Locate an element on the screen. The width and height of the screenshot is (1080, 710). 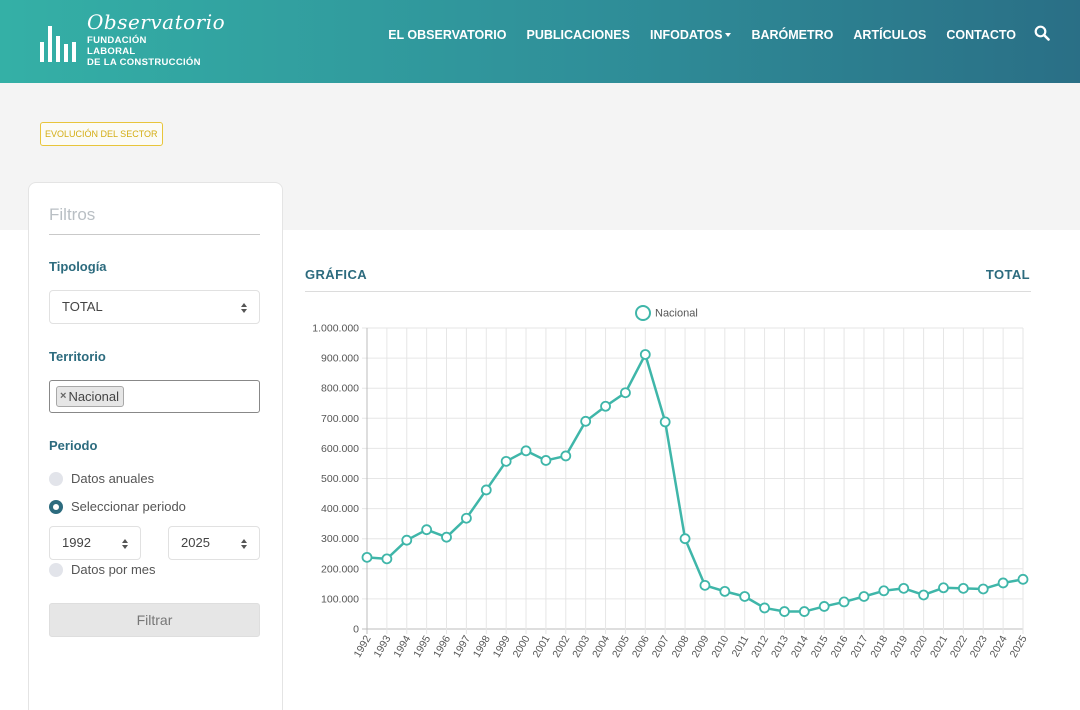
x-tick-label: 1997 is located at coordinates (462, 646).